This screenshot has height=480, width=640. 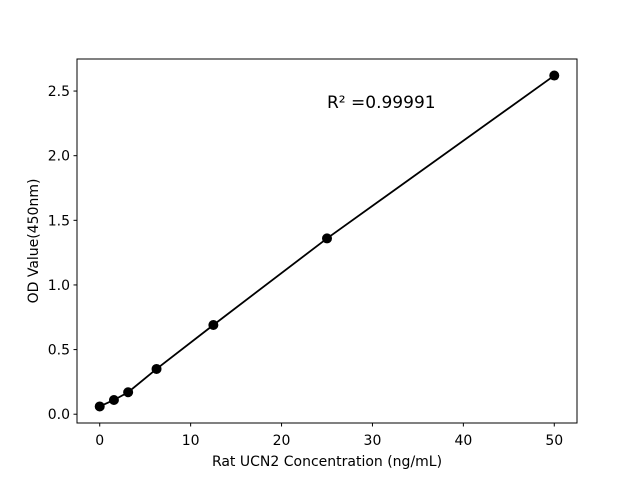 What do you see at coordinates (191, 441) in the screenshot?
I see `x-tick-label: 10` at bounding box center [191, 441].